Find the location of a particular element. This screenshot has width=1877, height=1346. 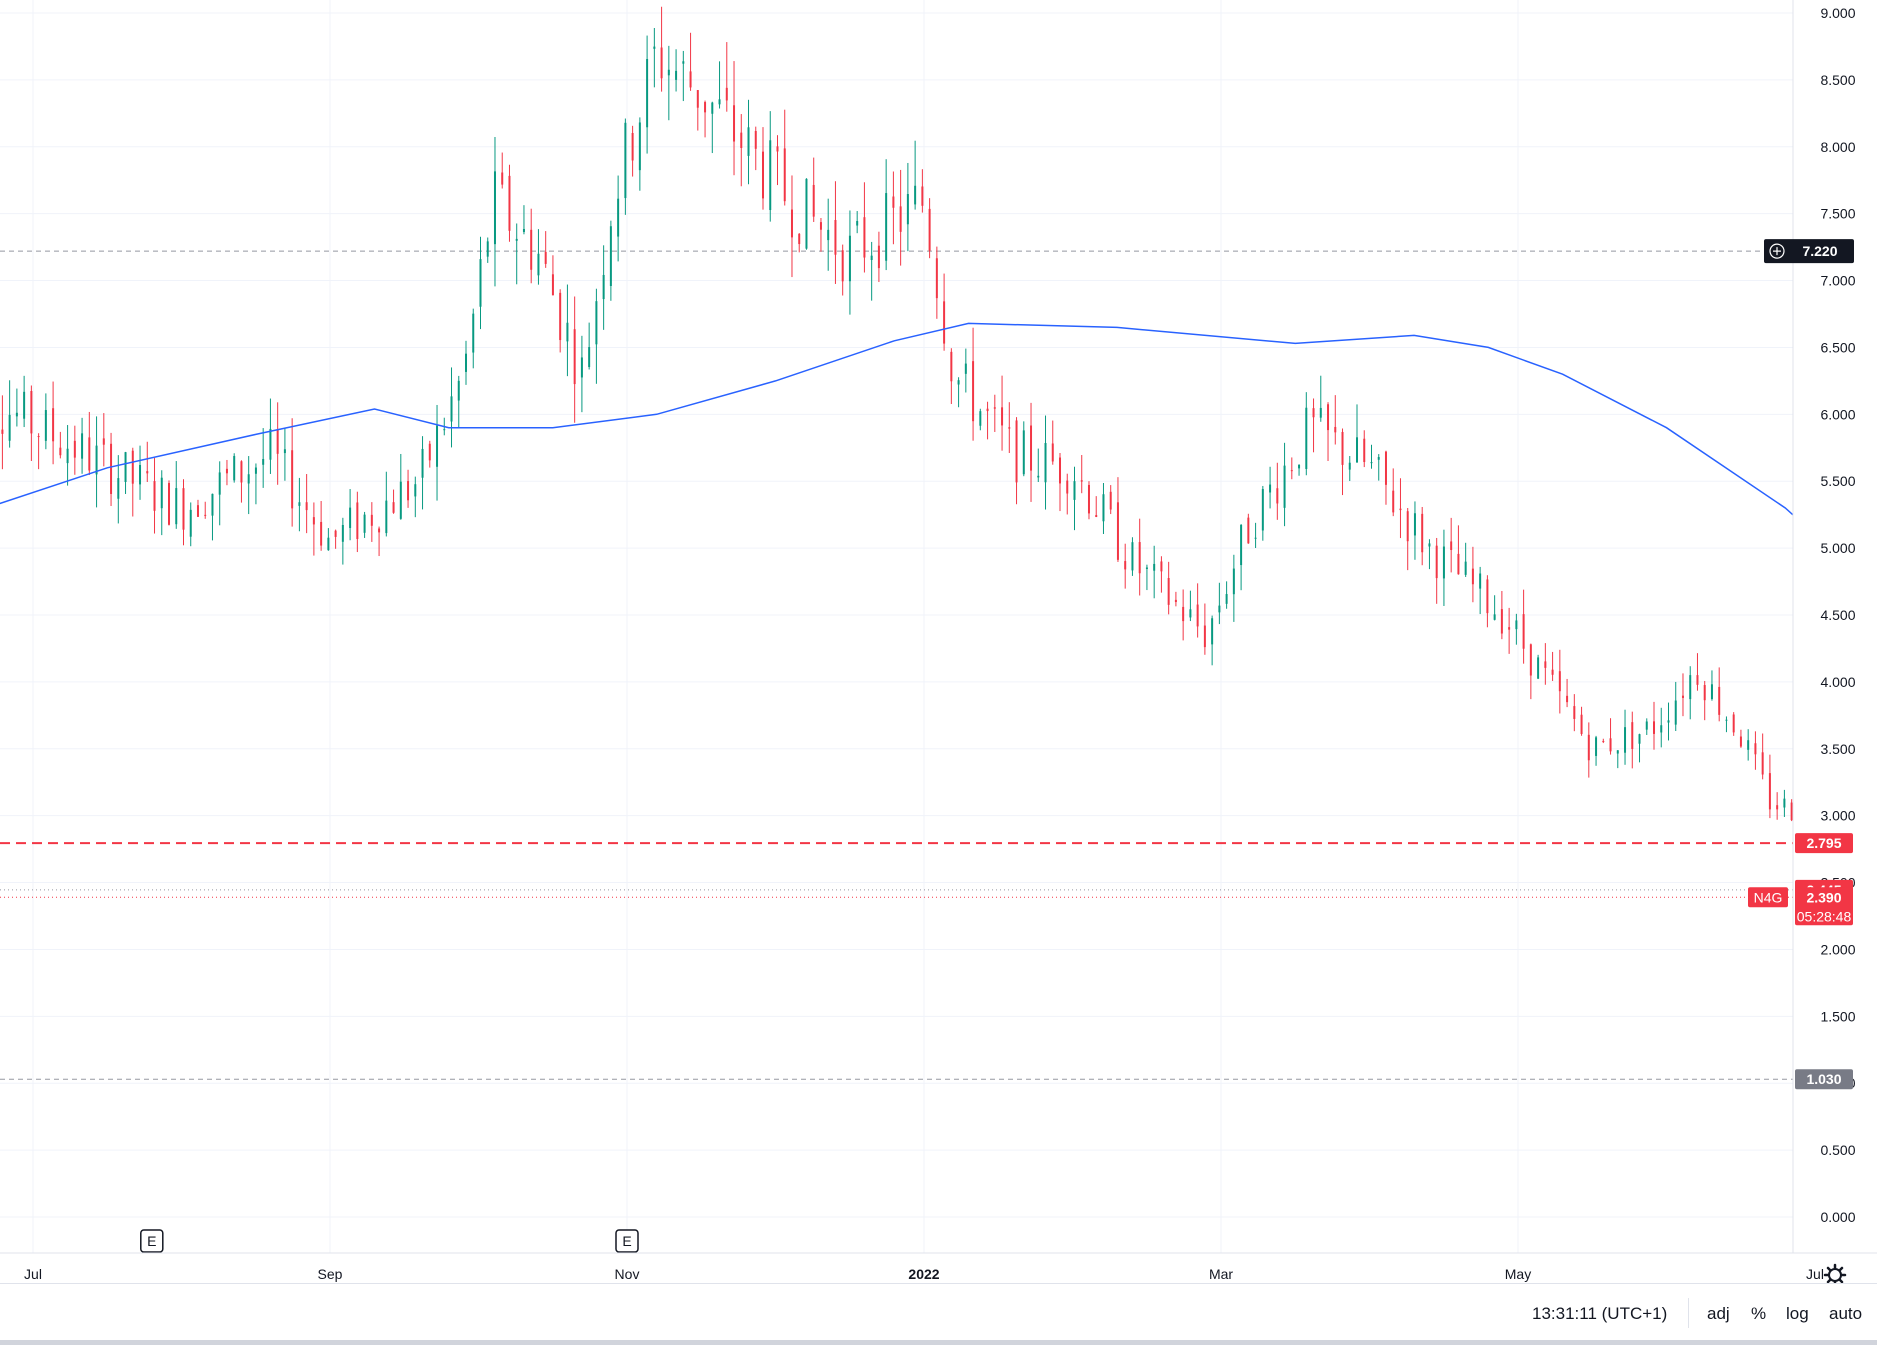

settings-gear-icon is located at coordinates (1835, 1273).